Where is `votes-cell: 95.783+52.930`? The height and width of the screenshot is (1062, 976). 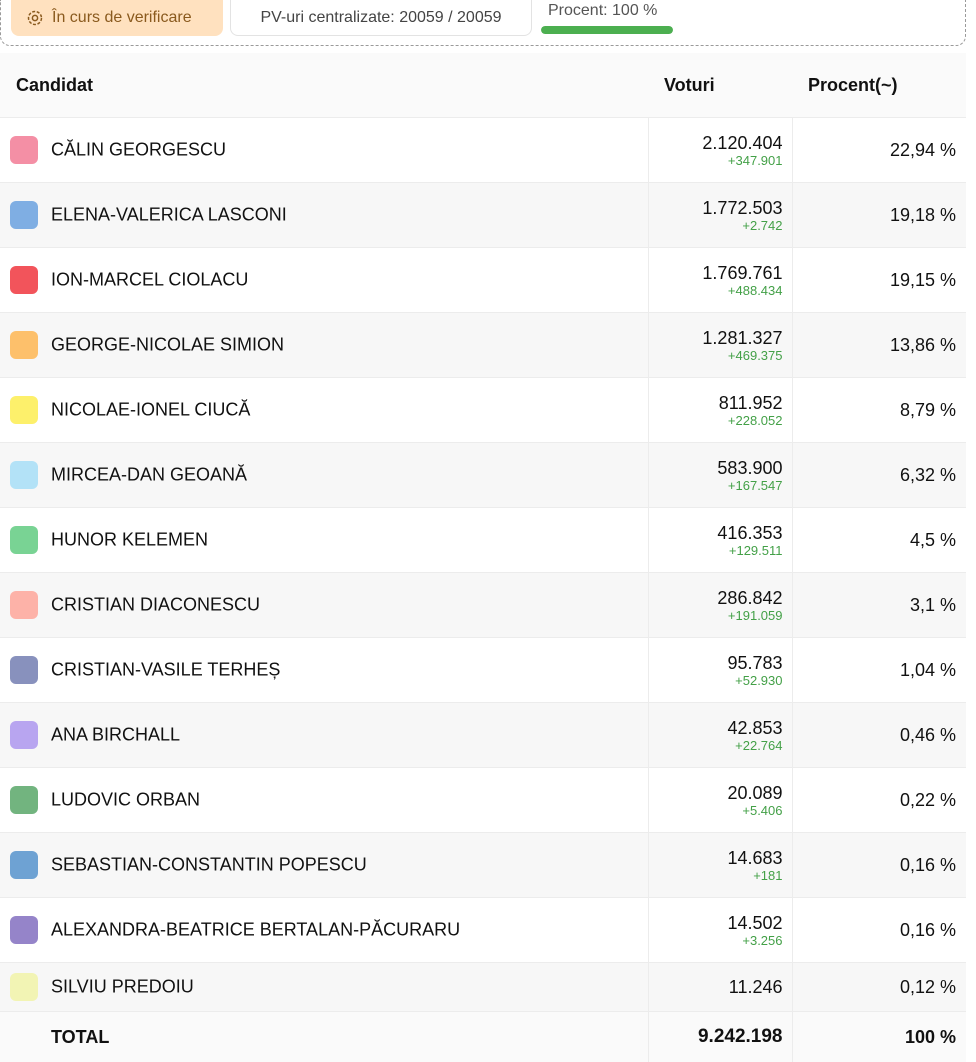
votes-cell: 95.783+52.930 is located at coordinates (720, 670).